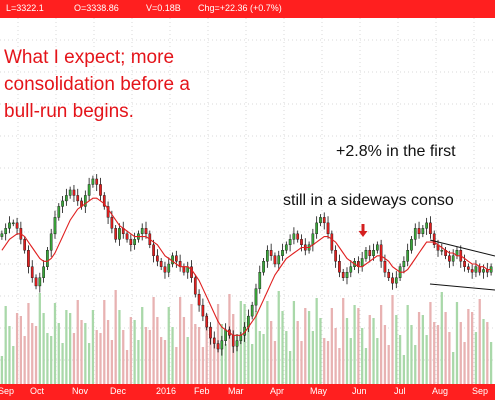  I want to click on wedge-lower-line, so click(462, 287).